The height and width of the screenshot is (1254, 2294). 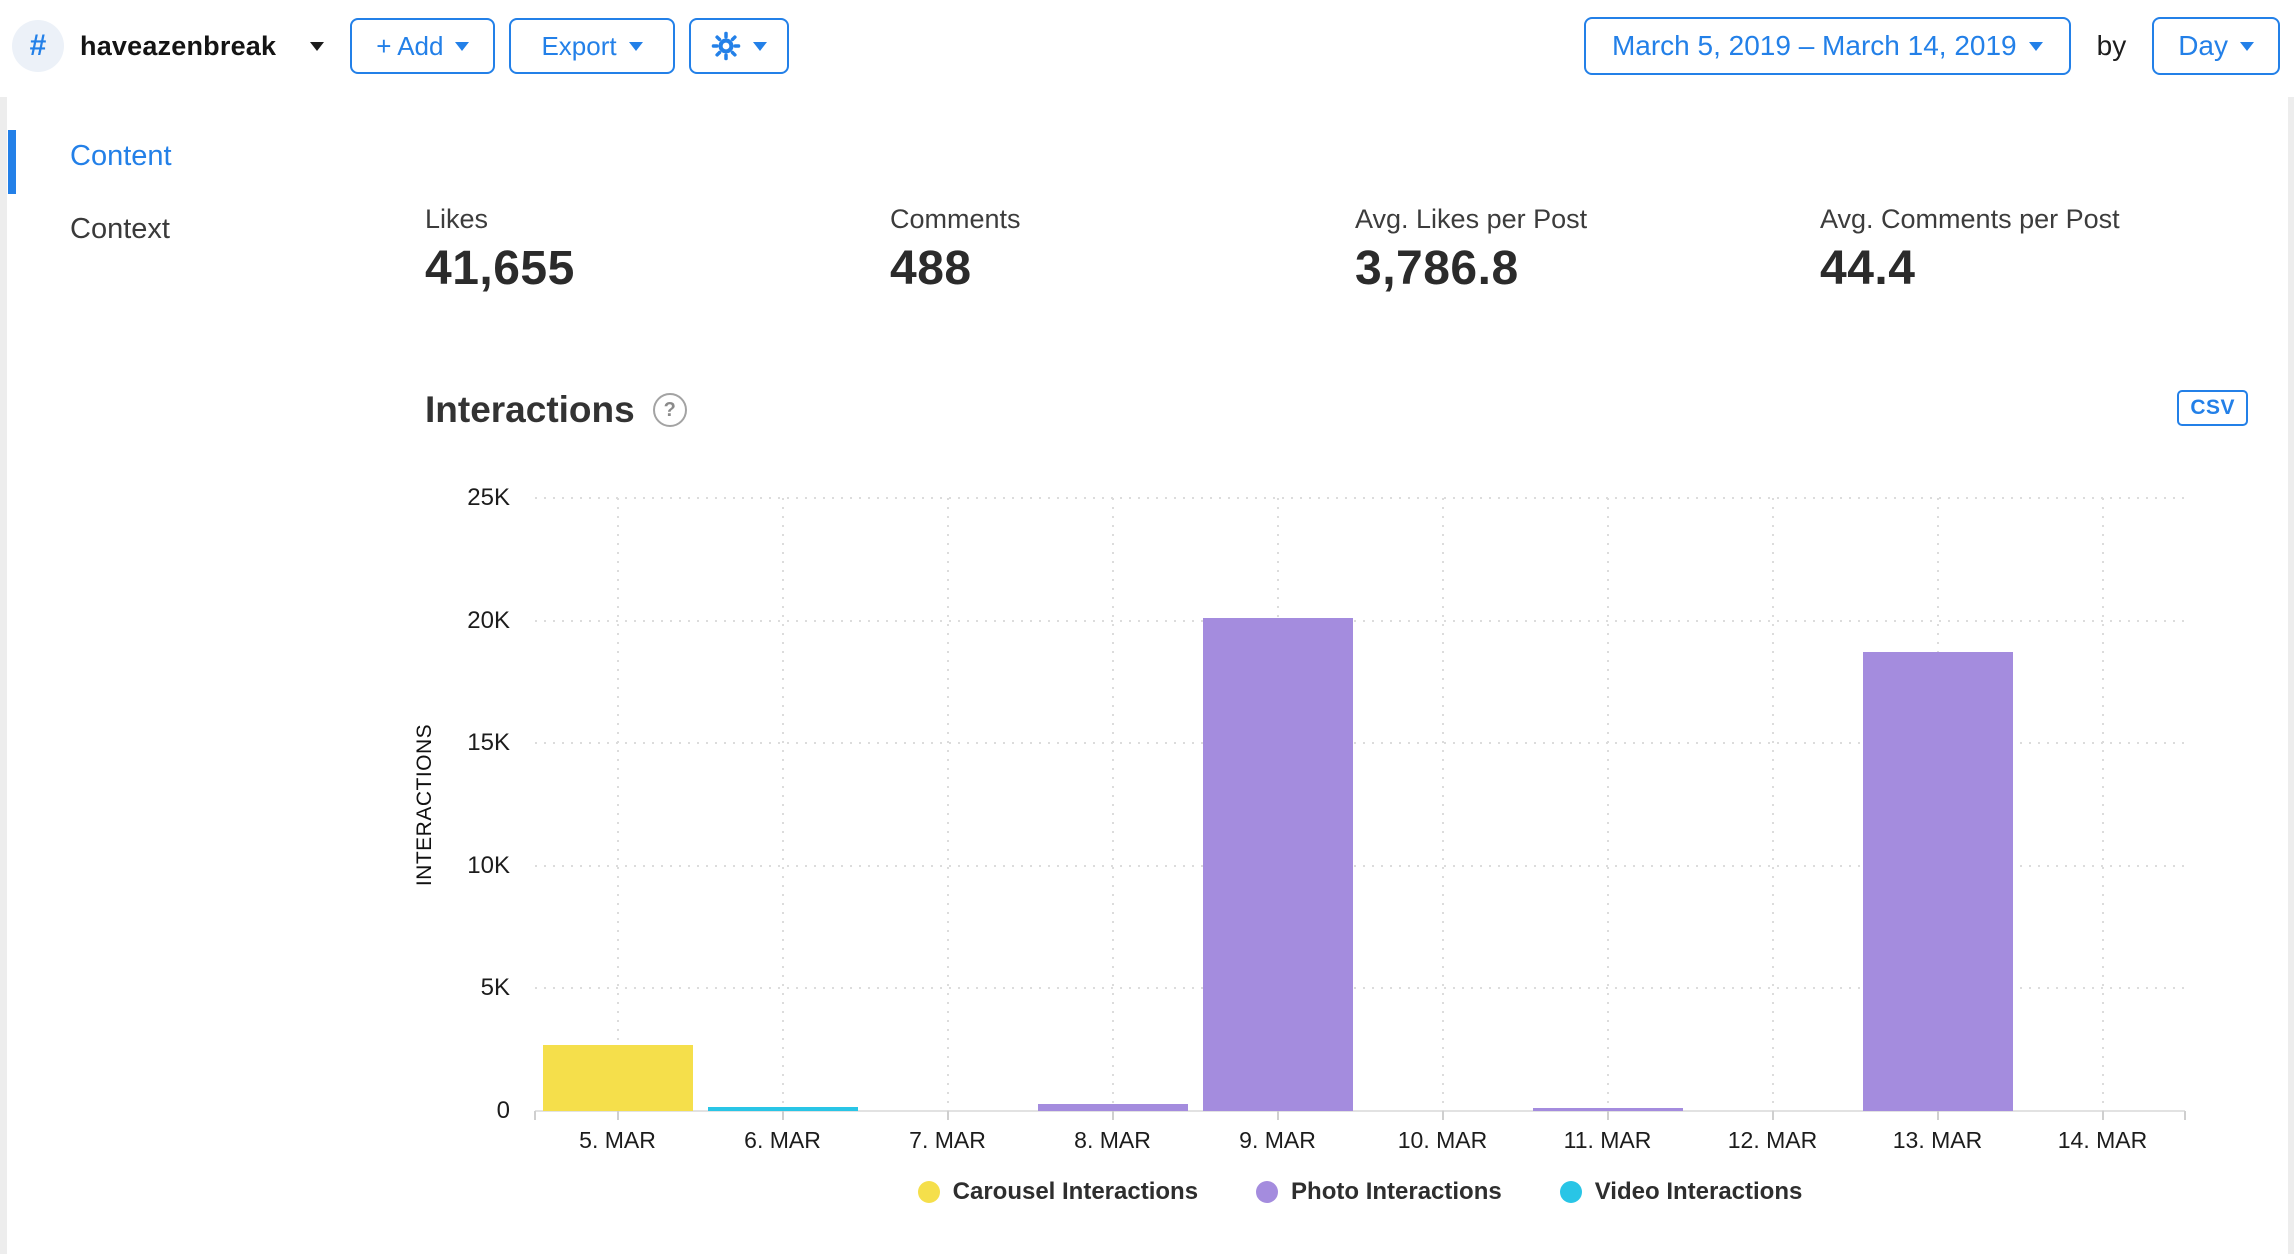 What do you see at coordinates (1970, 219) in the screenshot?
I see `stat-label: Avg. Comments per Post` at bounding box center [1970, 219].